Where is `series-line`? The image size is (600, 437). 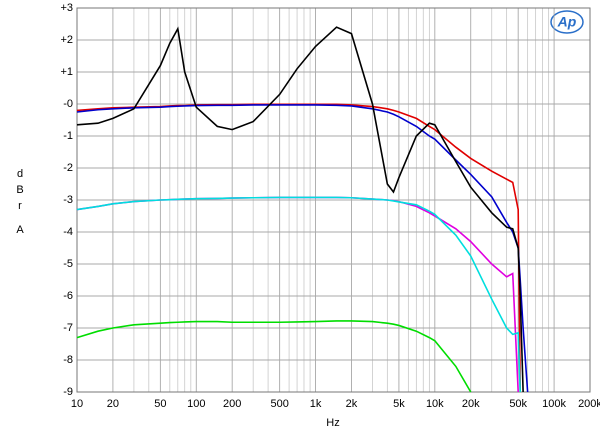
series-line is located at coordinates (274, 356).